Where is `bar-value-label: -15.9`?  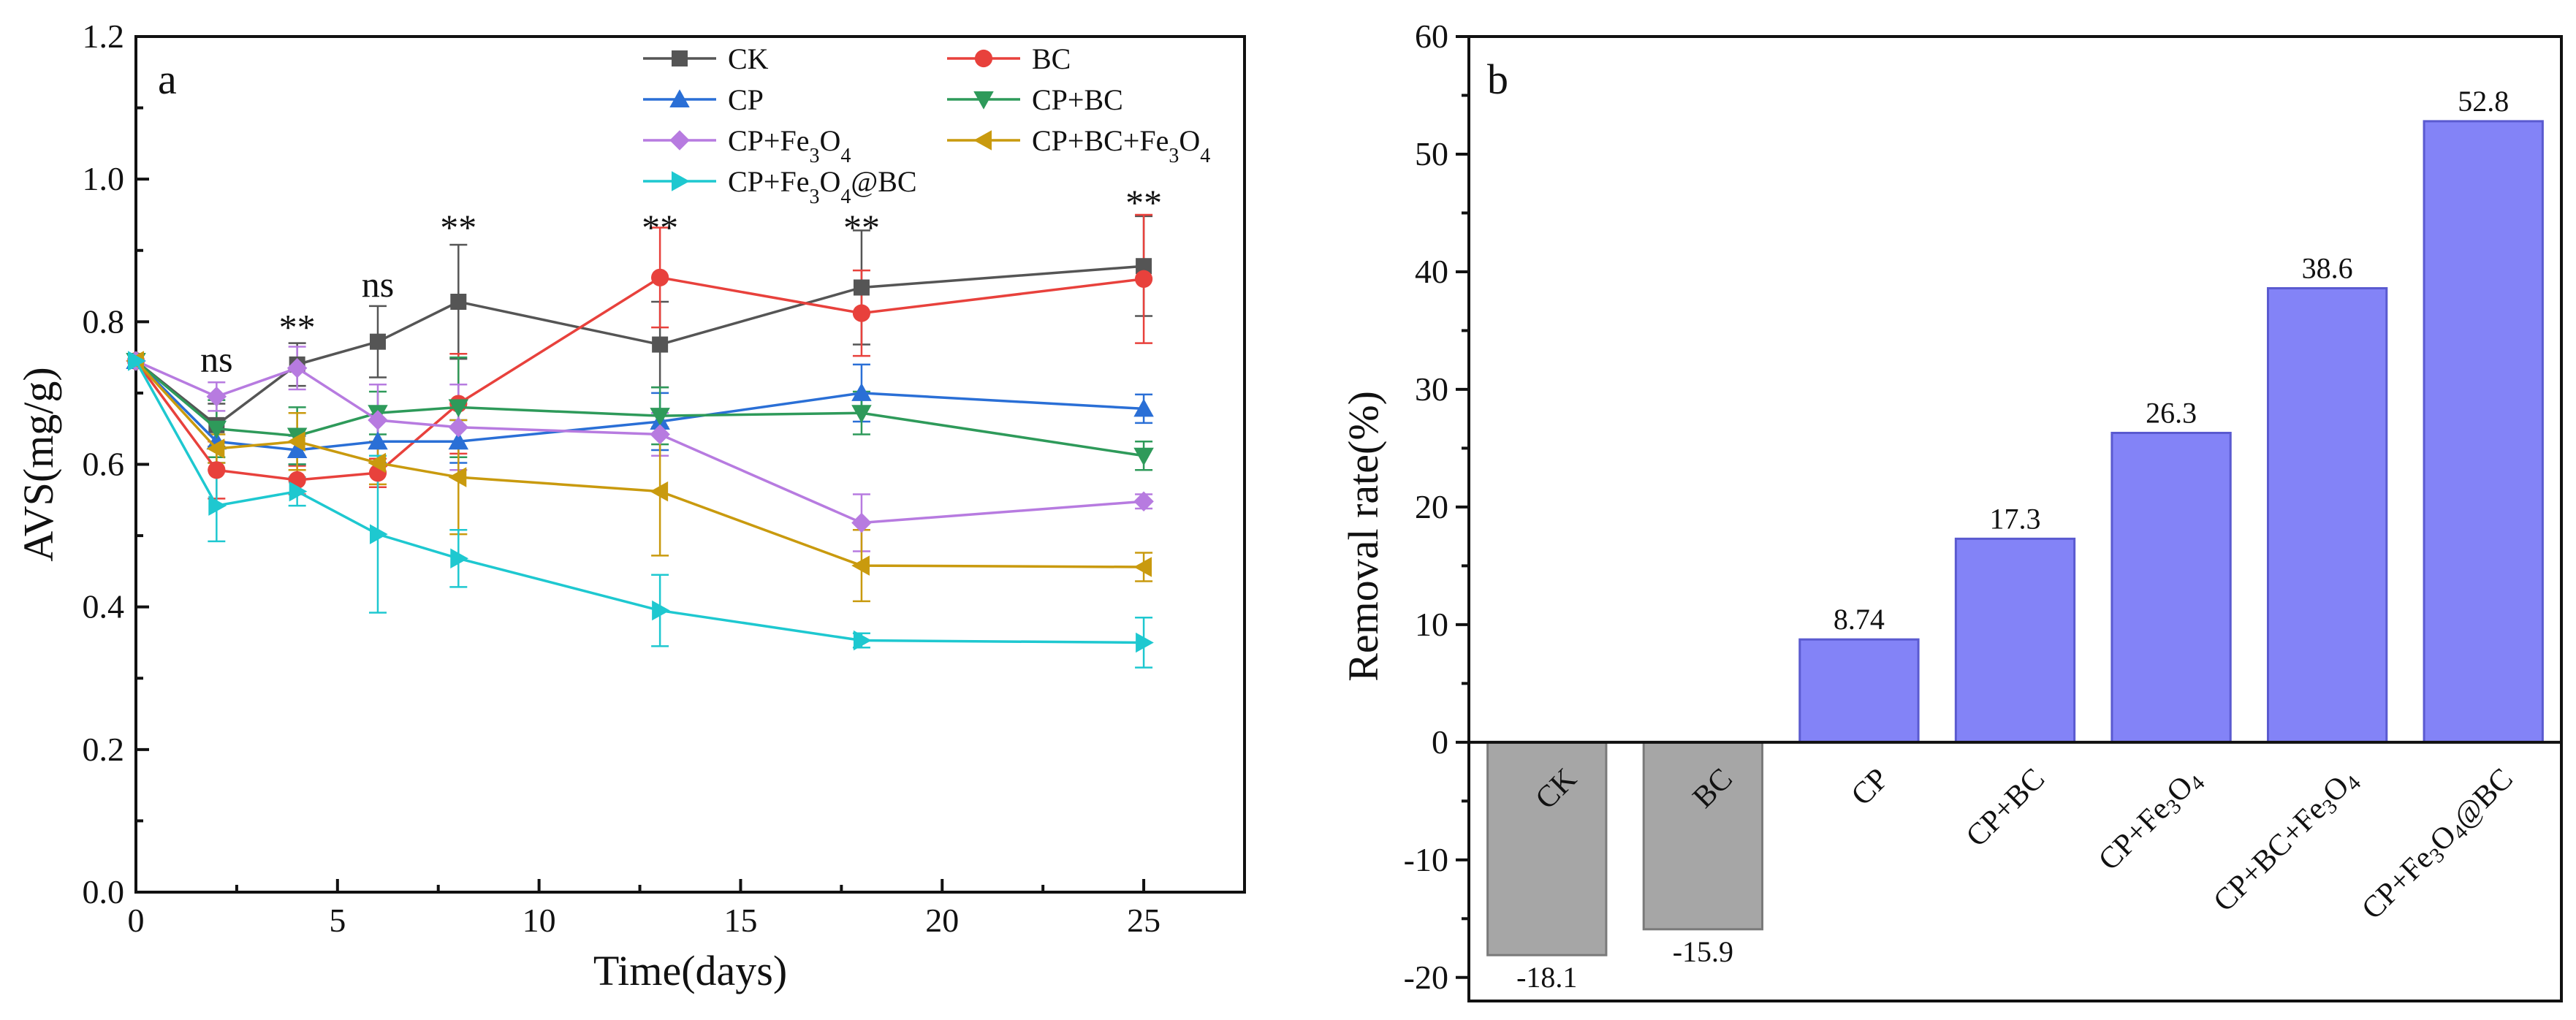
bar-value-label: -15.9 is located at coordinates (1703, 951).